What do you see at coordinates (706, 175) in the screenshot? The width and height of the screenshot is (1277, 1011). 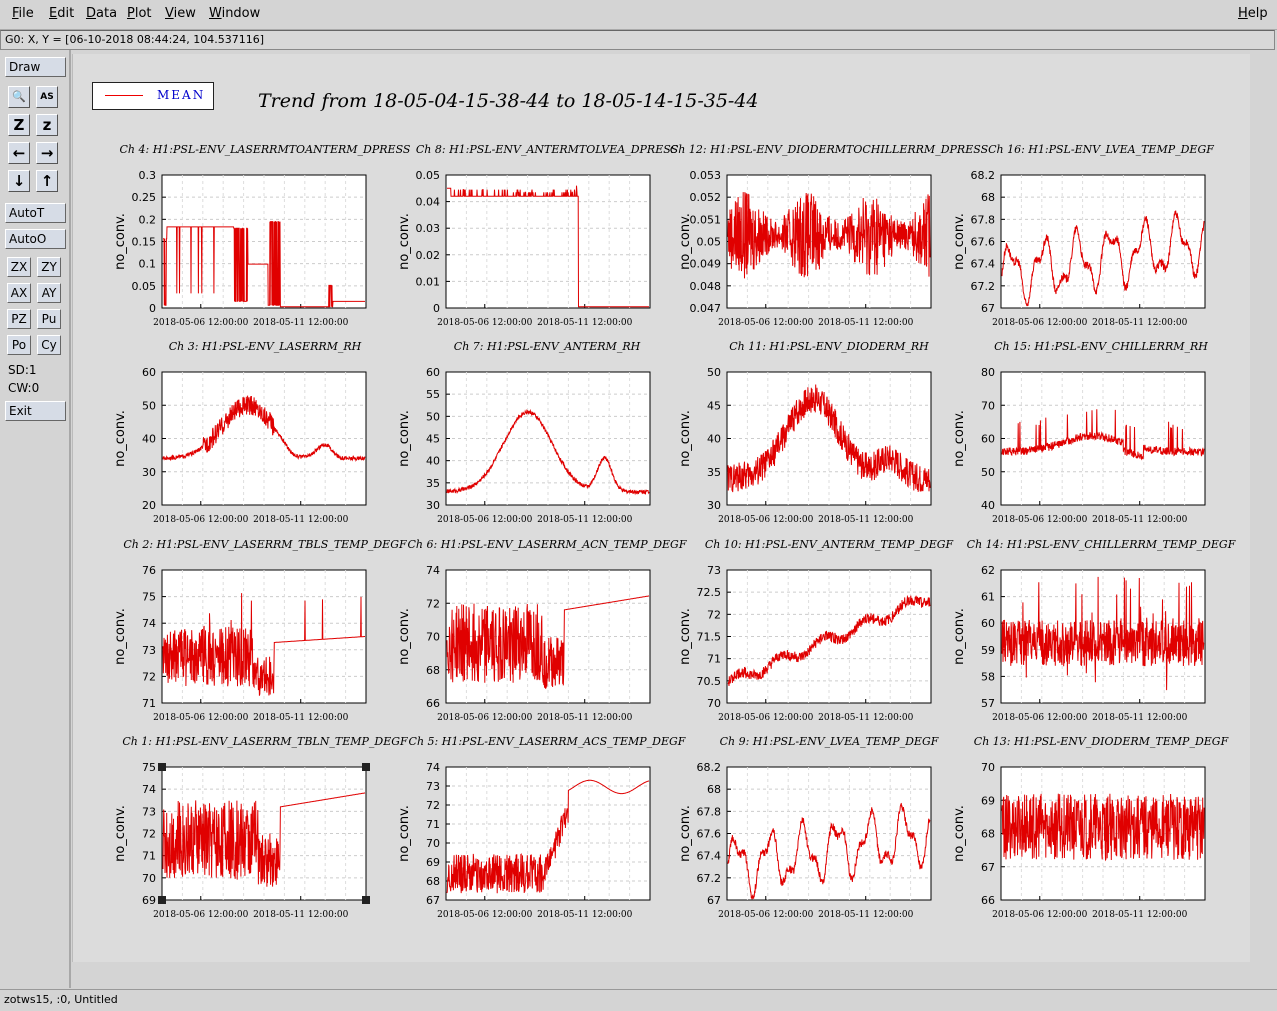 I see `y-tick-label: 0.053` at bounding box center [706, 175].